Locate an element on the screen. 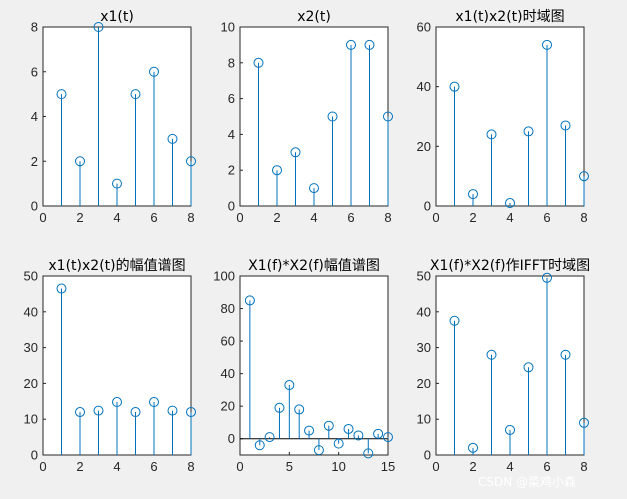  y-tick-label: 50 is located at coordinates (424, 276).